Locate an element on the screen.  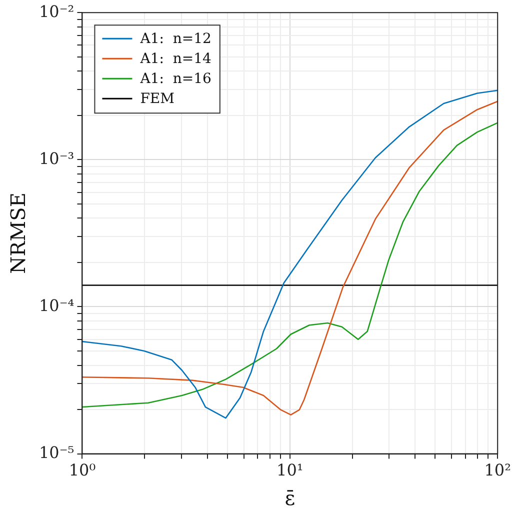
y-tick-label: 10⁻² is located at coordinates (56, 11).